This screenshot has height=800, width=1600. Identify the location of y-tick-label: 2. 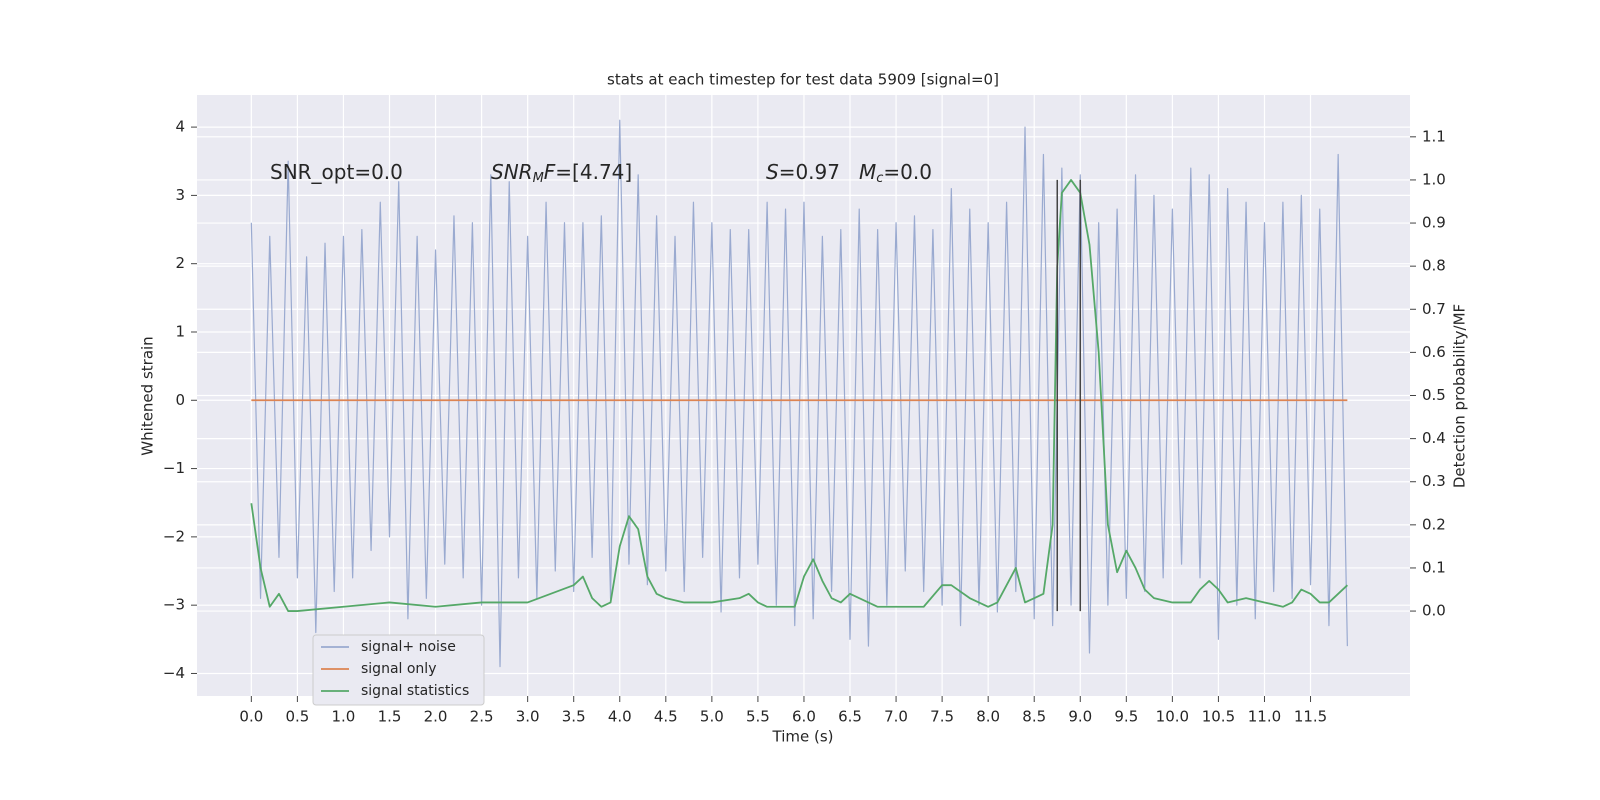
(180, 263).